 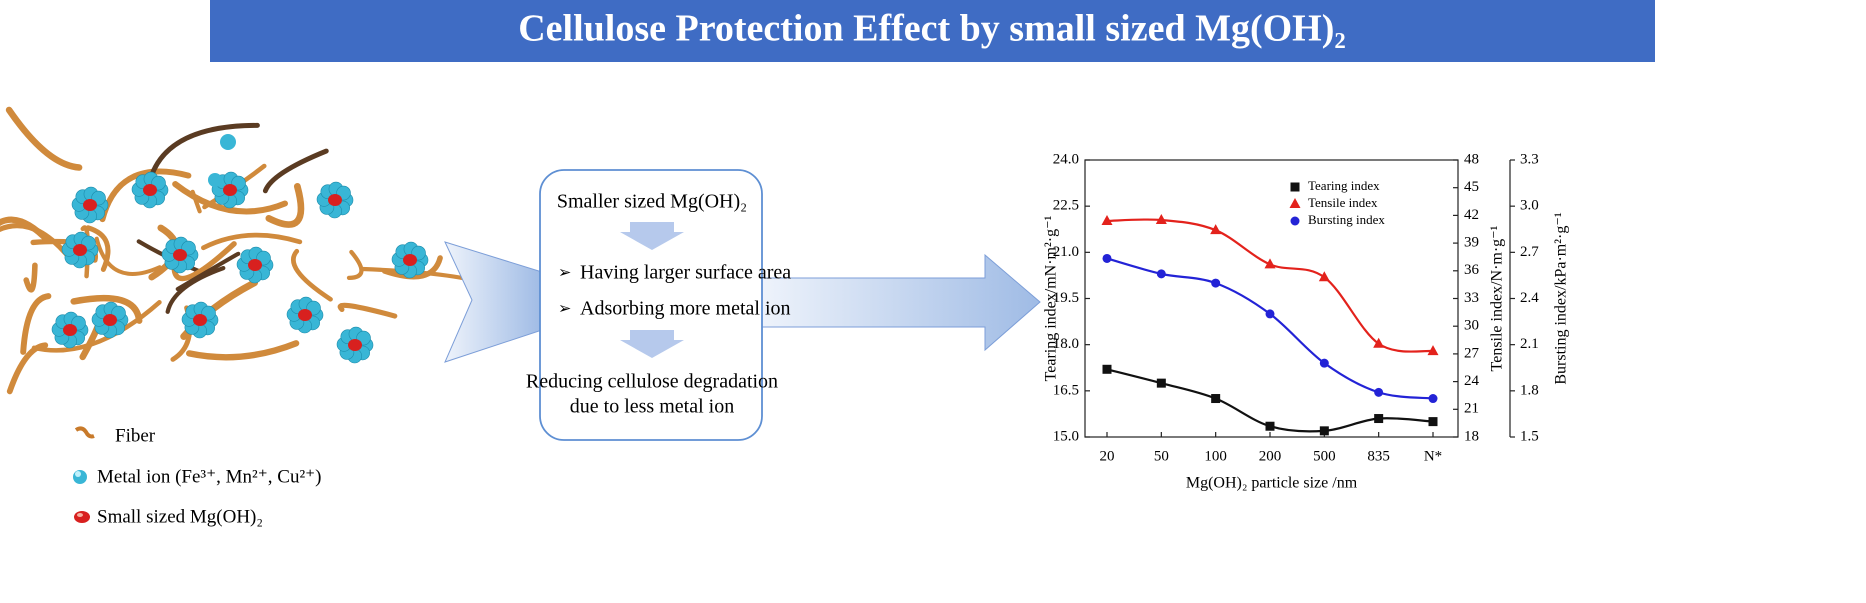 I want to click on process-result: due to less metal ion, so click(x=652, y=407).